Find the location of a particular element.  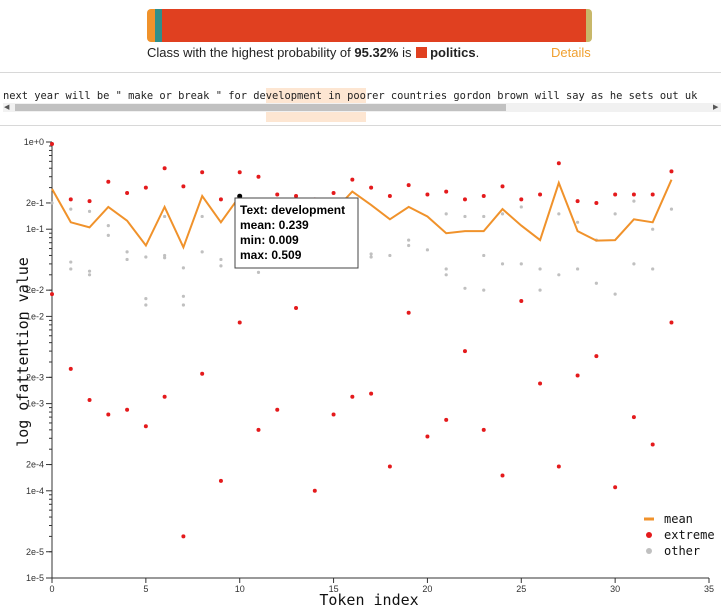

x-tick-label: 20 is located at coordinates (427, 589).